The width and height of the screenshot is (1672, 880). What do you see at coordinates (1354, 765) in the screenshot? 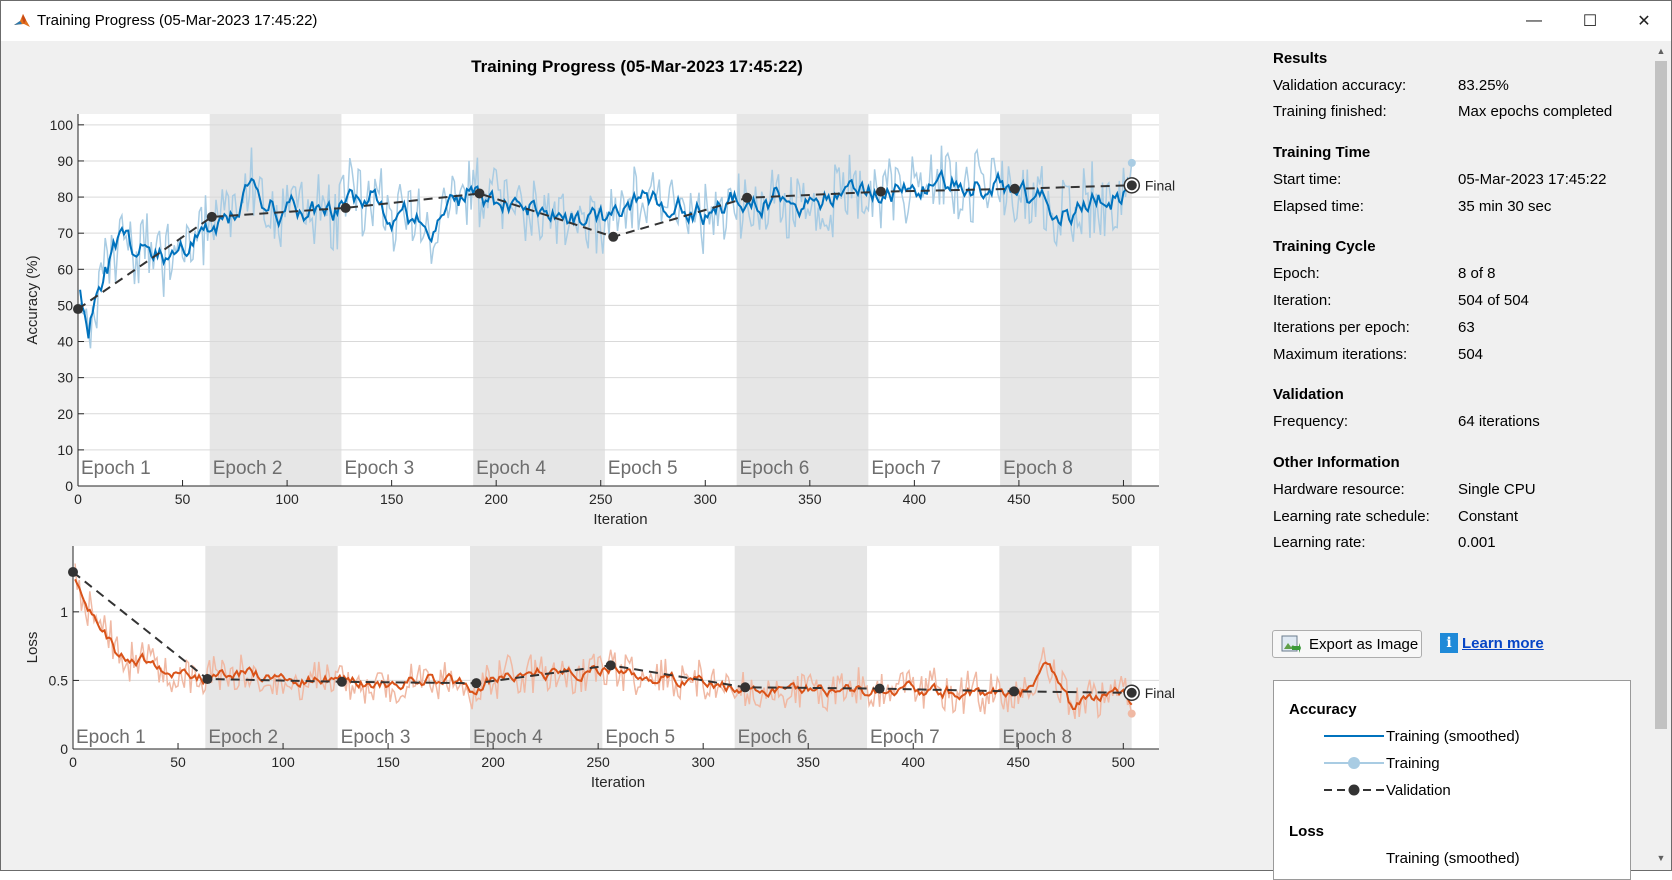
I see `legend-accuracy-swatches` at bounding box center [1354, 765].